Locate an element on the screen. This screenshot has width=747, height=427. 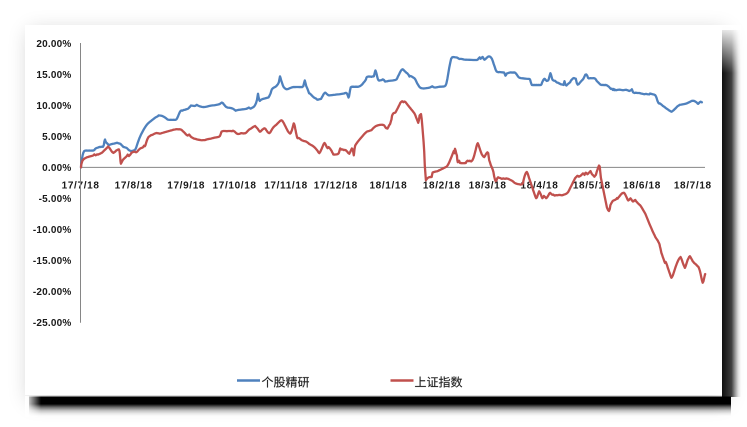
svg-text: 18/2/18 is located at coordinates (442, 186).